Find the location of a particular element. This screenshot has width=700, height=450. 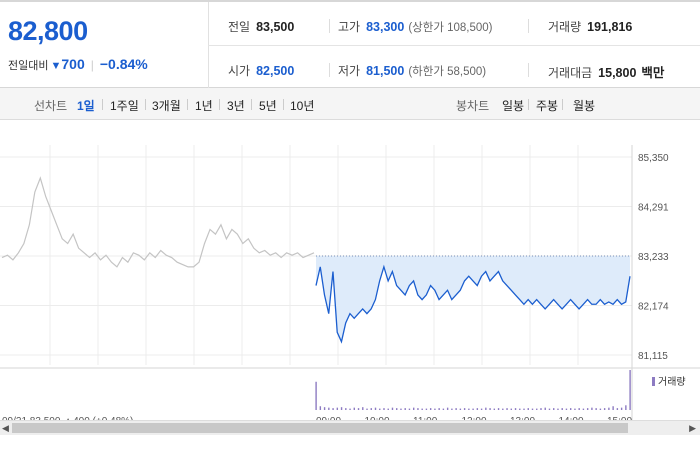

y-tick-label: 82,174 is located at coordinates (653, 307).